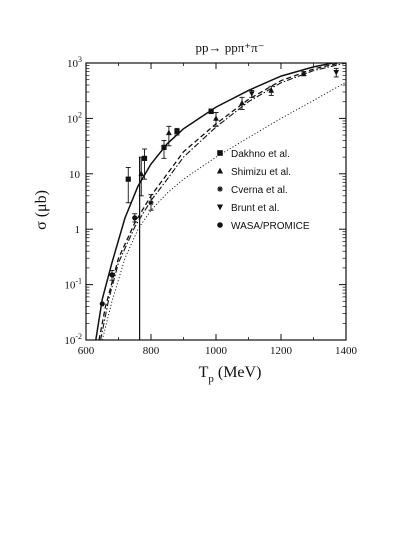  I want to click on y-tick-label: 1, so click(78, 230).